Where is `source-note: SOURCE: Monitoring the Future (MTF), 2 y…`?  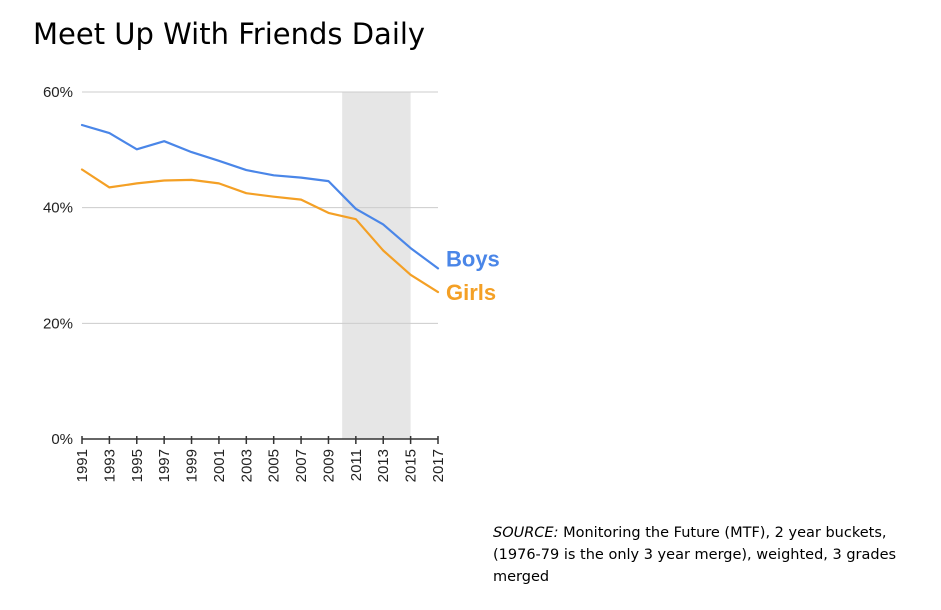 source-note: SOURCE: Monitoring the Future (MTF), 2 y… is located at coordinates (703, 555).